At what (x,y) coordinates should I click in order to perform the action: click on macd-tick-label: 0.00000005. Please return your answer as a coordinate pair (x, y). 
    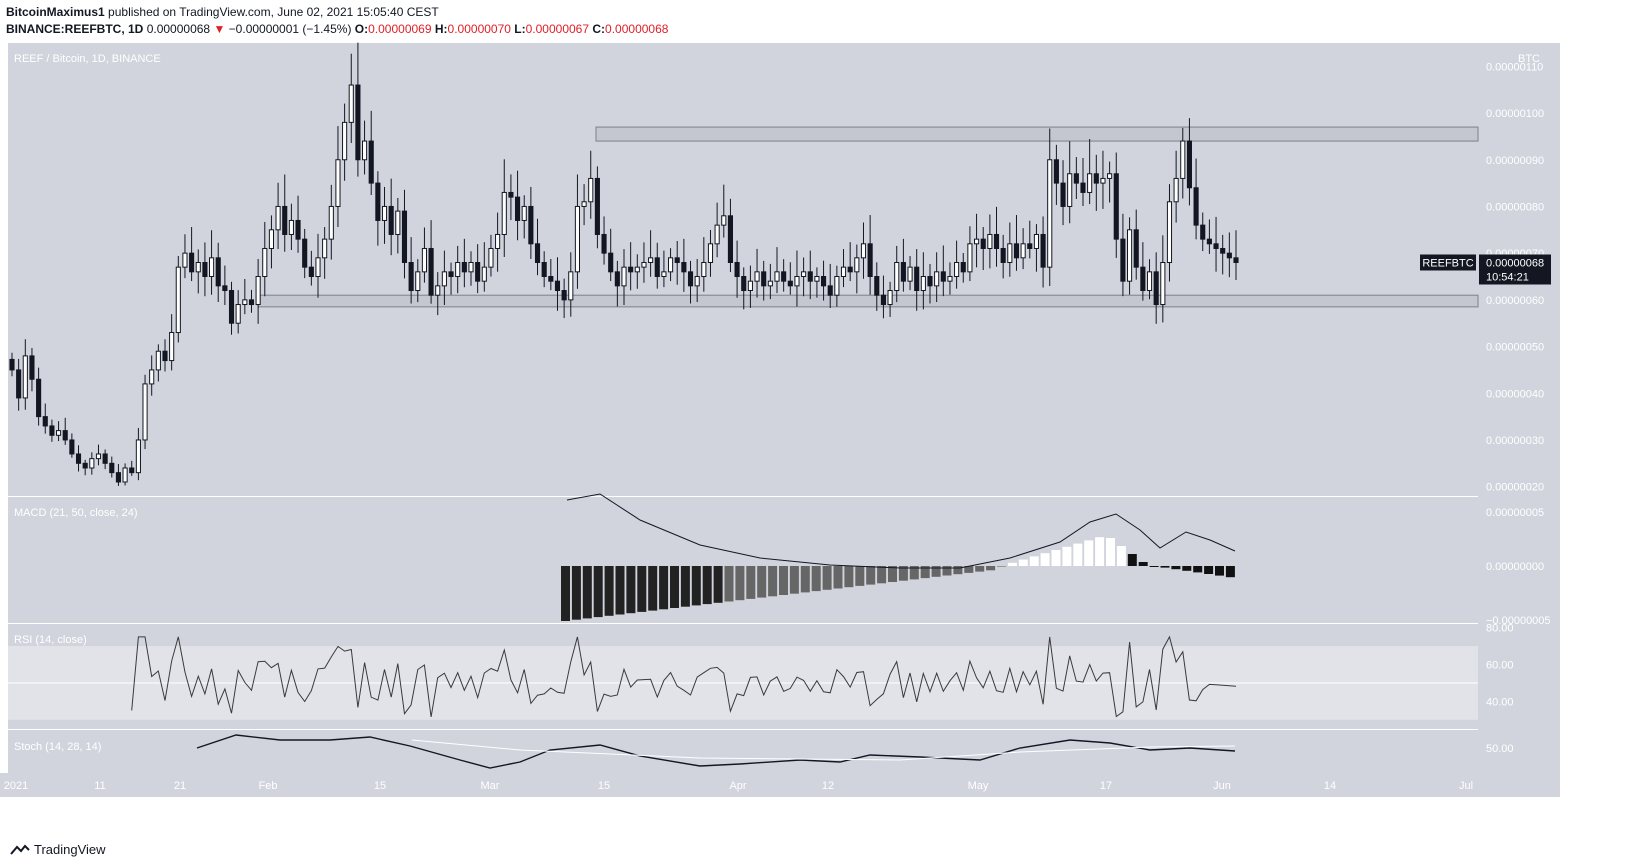
    Looking at the image, I should click on (1515, 513).